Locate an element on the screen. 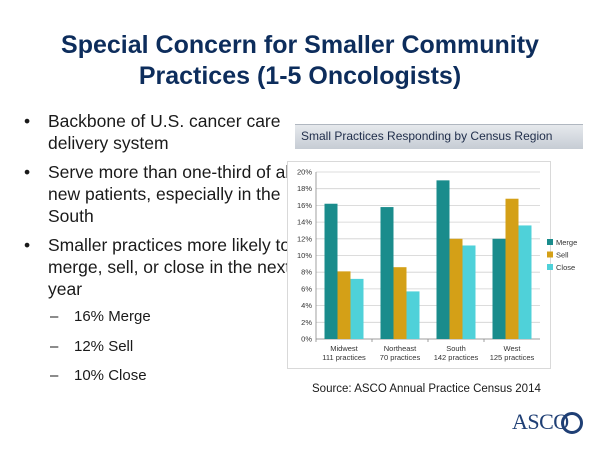  y-tick-label: 2% is located at coordinates (306, 322).